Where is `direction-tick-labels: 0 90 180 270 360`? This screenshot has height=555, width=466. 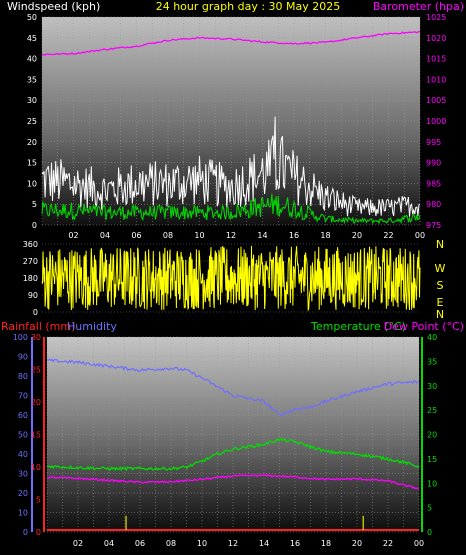 direction-tick-labels: 0 90 180 270 360 is located at coordinates (30, 278).